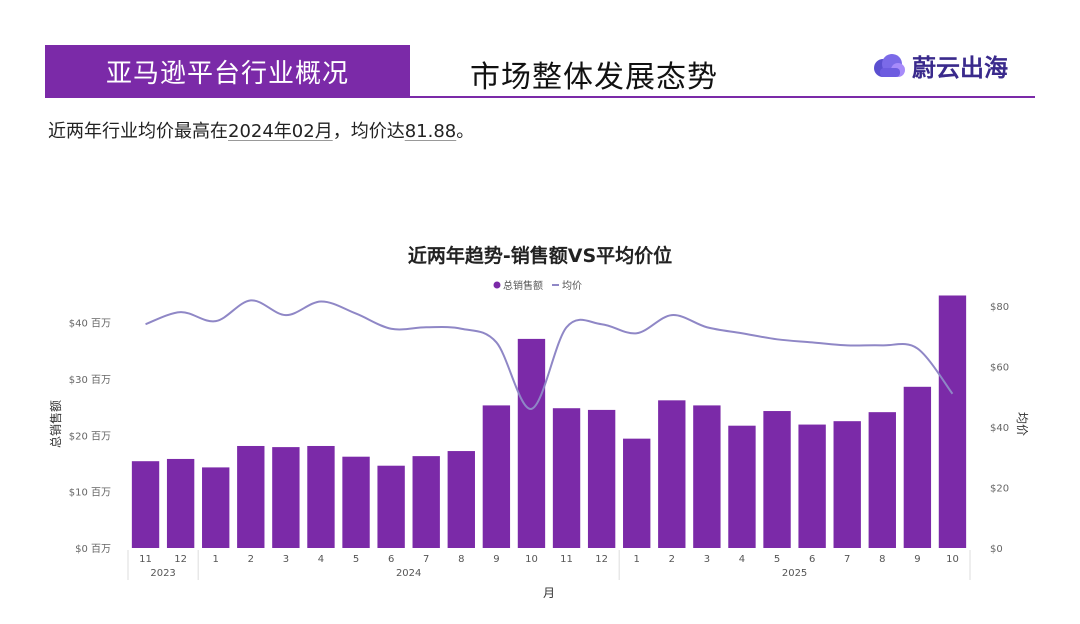 This screenshot has height=624, width=1080. What do you see at coordinates (368, 131) in the screenshot?
I see `summary-middle: ，均价达` at bounding box center [368, 131].